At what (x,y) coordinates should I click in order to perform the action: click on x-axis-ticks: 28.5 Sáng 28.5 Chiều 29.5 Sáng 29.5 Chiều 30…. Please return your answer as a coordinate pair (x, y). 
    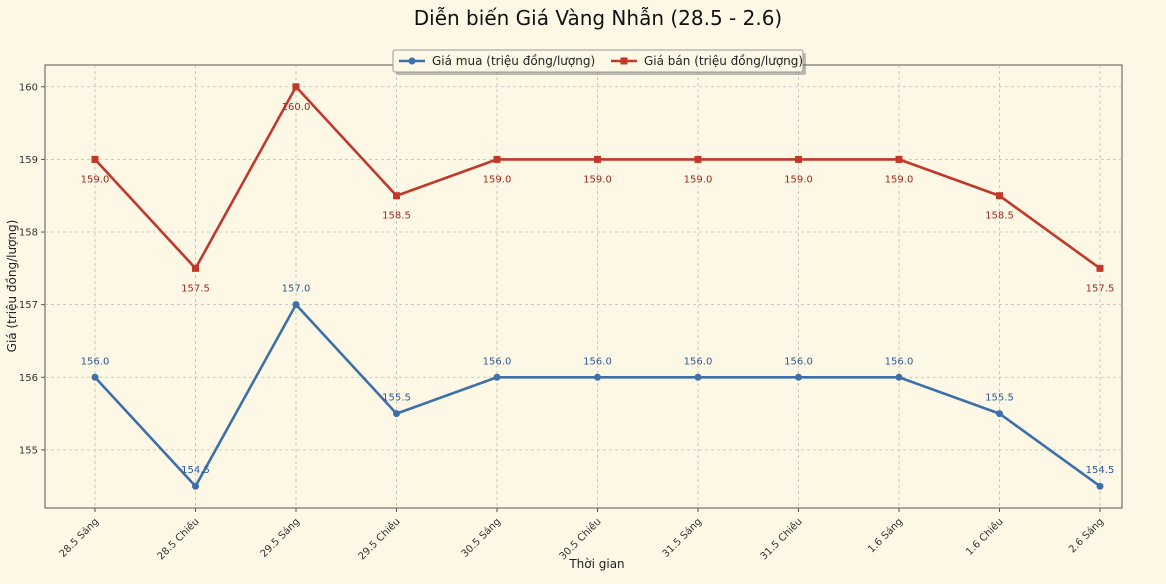
    Looking at the image, I should click on (581, 535).